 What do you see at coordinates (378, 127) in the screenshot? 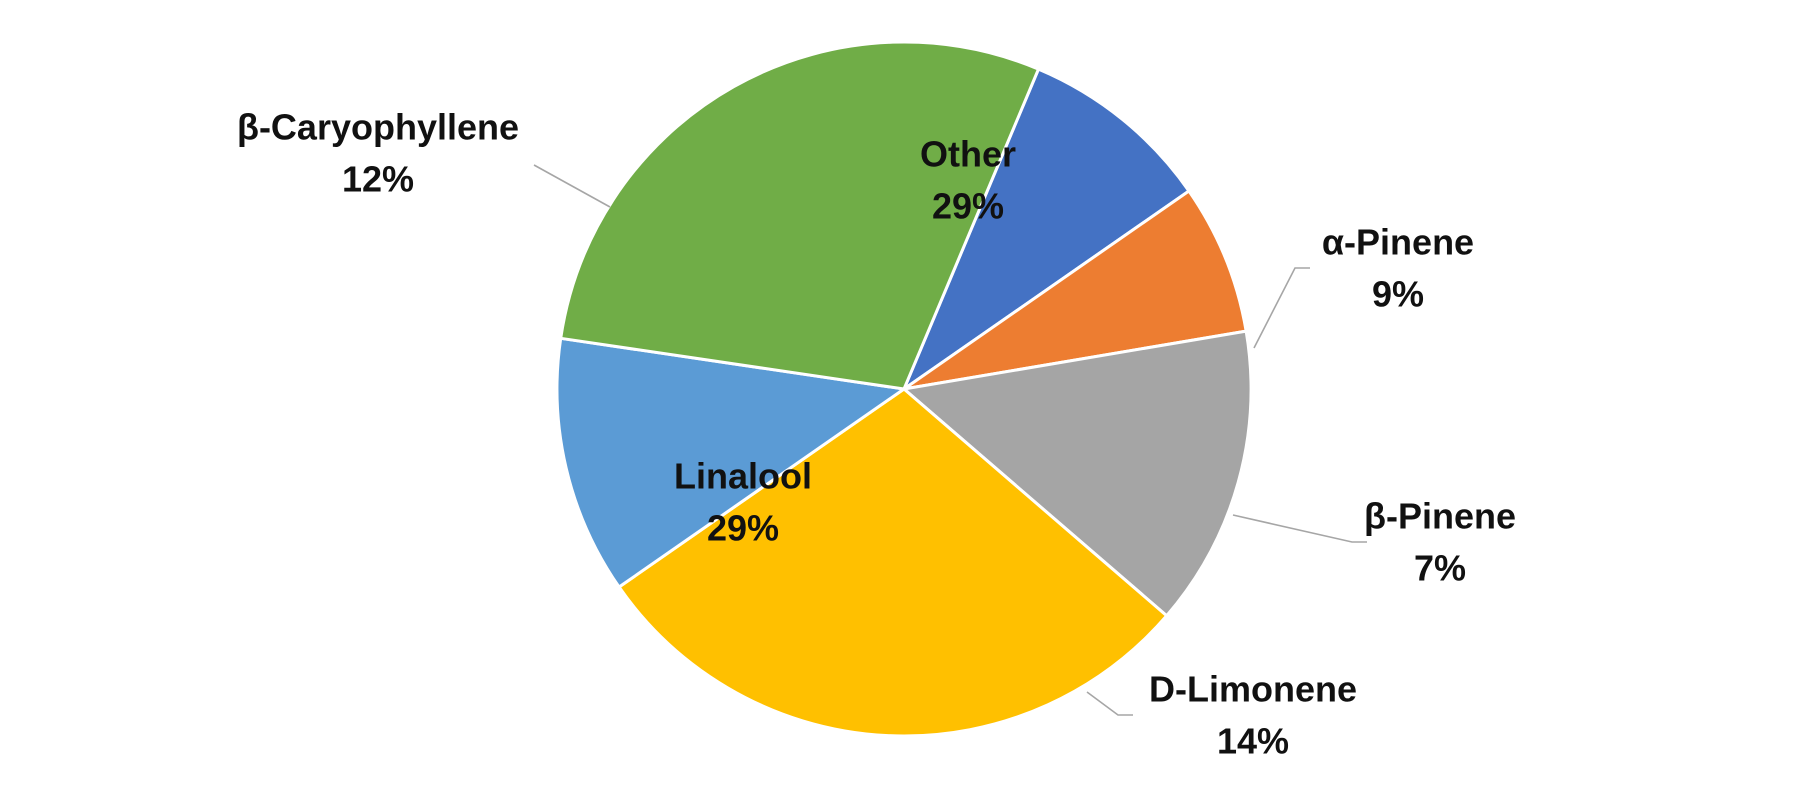
I see `slice-label-beta-caryophyllene: β-Caryophyllene` at bounding box center [378, 127].